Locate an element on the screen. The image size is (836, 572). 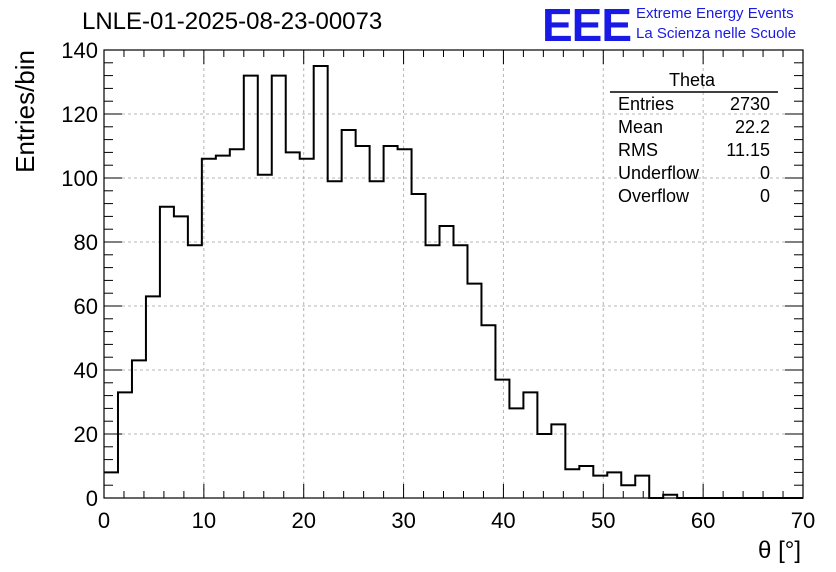
logo-line-1: Extreme Energy Events is located at coordinates (715, 13).